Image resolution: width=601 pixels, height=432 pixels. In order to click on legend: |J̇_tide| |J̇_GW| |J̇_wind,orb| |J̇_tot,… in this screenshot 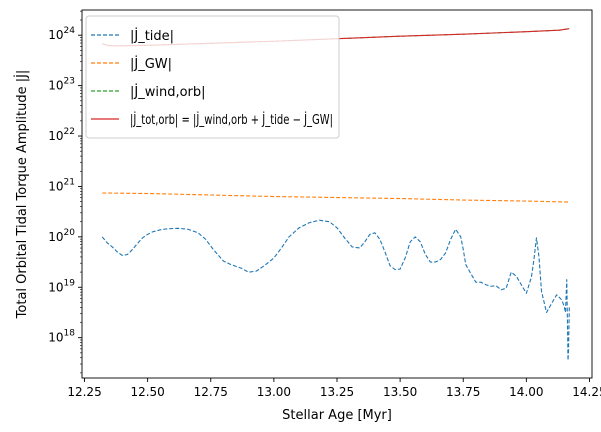, I will do `click(212, 77)`.